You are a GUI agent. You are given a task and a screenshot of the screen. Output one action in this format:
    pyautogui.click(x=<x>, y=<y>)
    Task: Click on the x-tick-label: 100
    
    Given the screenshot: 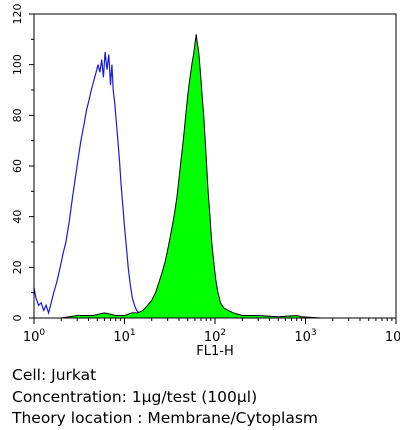 What is the action you would take?
    pyautogui.click(x=34, y=336)
    